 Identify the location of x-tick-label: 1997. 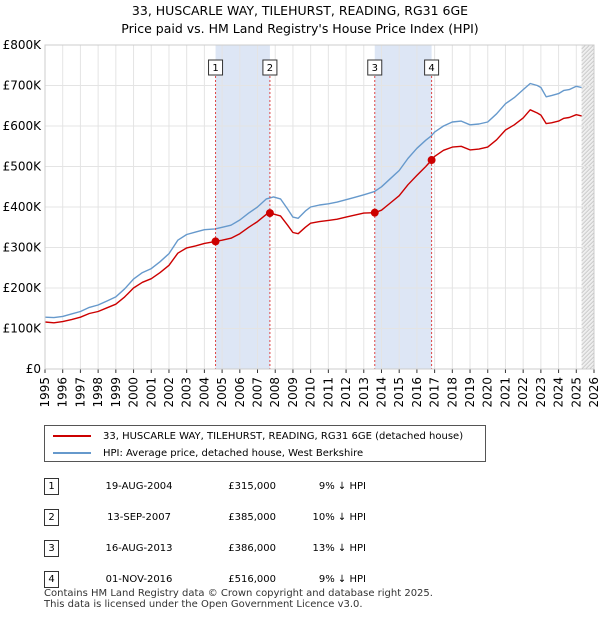
(80, 392).